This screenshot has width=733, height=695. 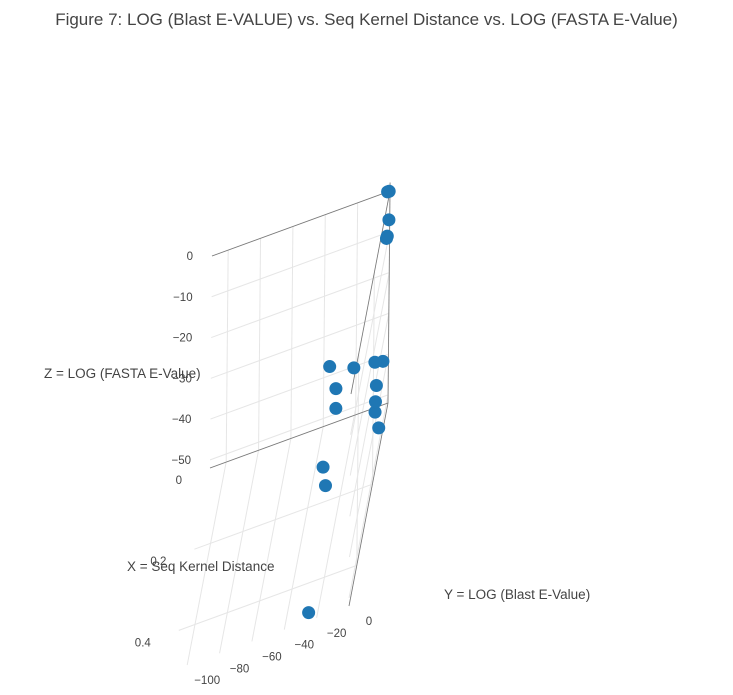 What do you see at coordinates (200, 566) in the screenshot?
I see `x-axis-title: X = Seq Kernel Distance` at bounding box center [200, 566].